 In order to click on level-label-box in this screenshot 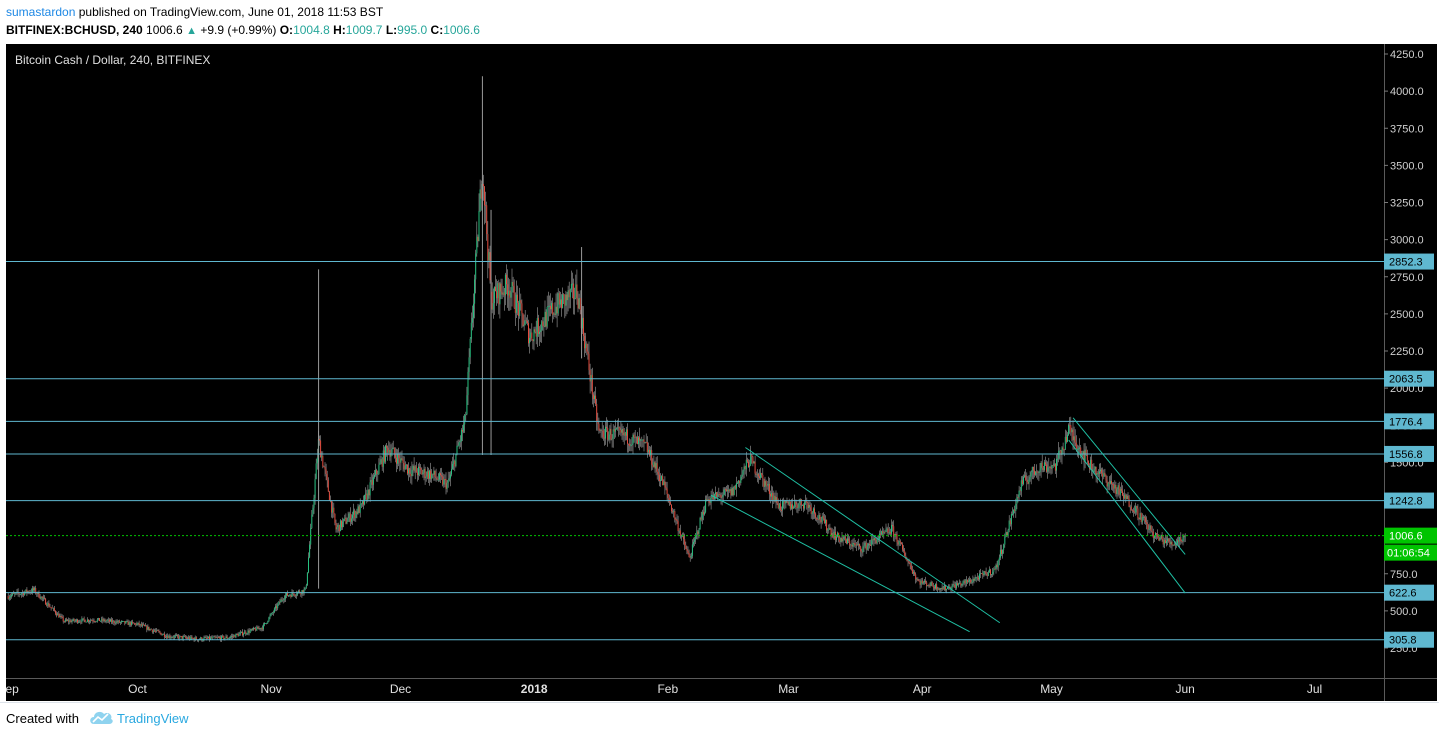, I will do `click(1409, 378)`.